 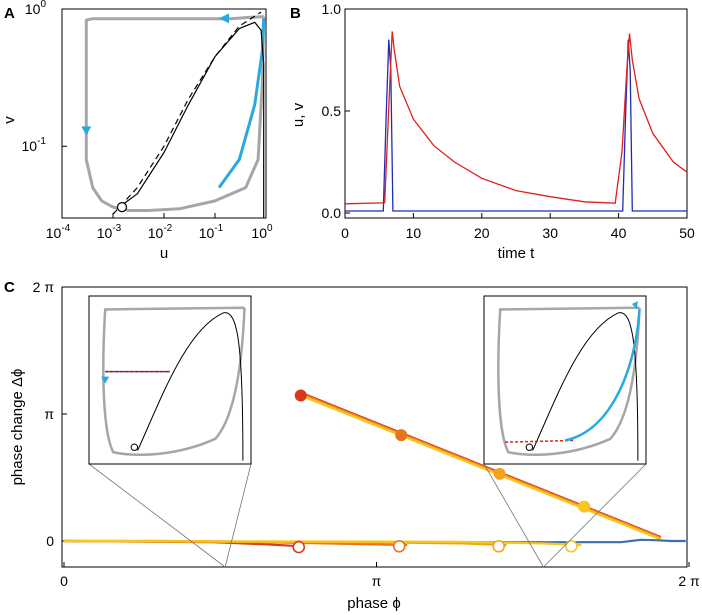 I want to click on panel-b-xlabel: time t, so click(x=517, y=253).